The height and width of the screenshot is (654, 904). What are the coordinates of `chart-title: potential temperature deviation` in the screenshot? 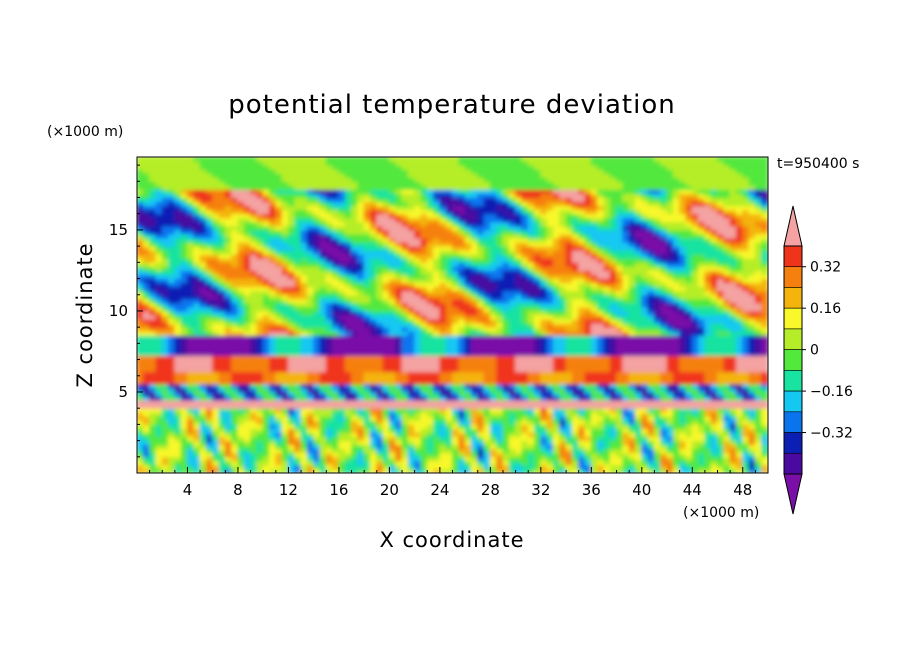 It's located at (451, 105).